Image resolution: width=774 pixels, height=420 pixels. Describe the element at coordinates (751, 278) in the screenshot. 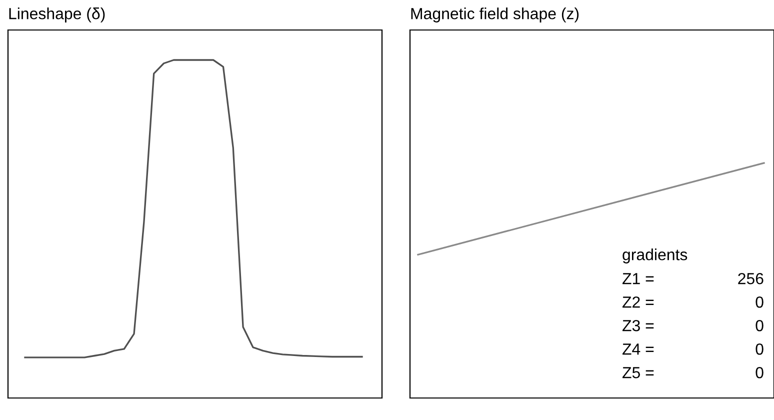

I see `annotation: 256` at that location.